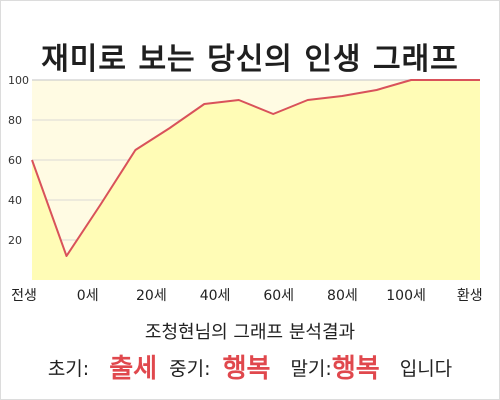  Describe the element at coordinates (15, 200) in the screenshot. I see `y-tick-label: 40` at that location.